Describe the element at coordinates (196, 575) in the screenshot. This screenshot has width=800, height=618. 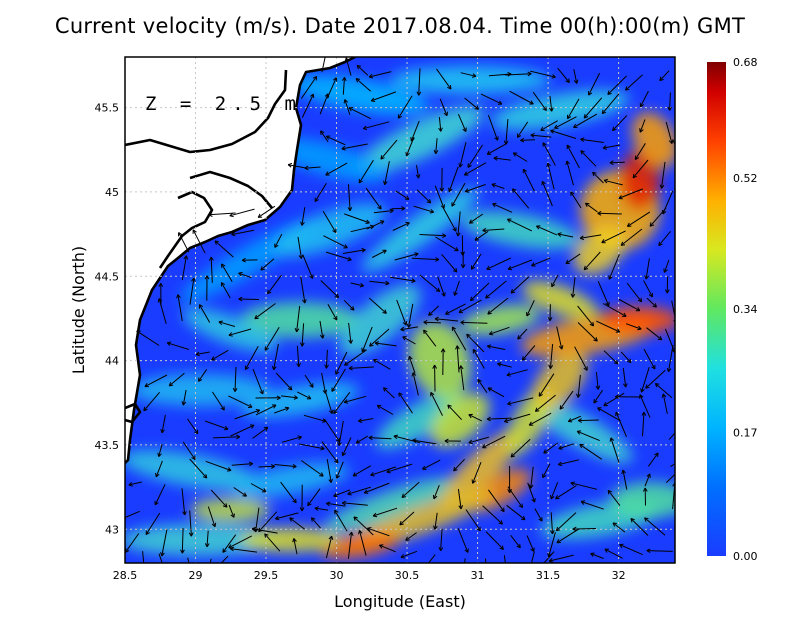
I see `x-tick-label: 29` at that location.